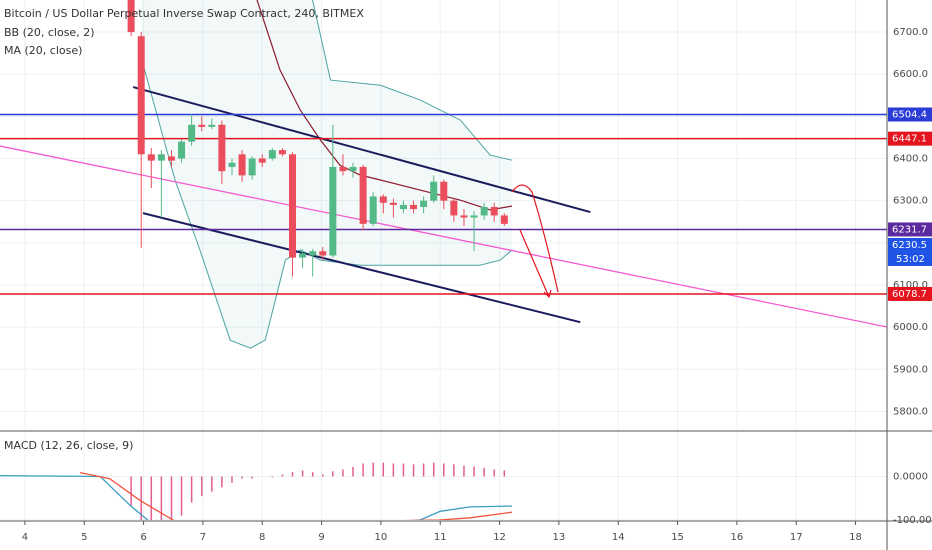  Describe the element at coordinates (321, 537) in the screenshot. I see `x-tick-label: 9` at that location.